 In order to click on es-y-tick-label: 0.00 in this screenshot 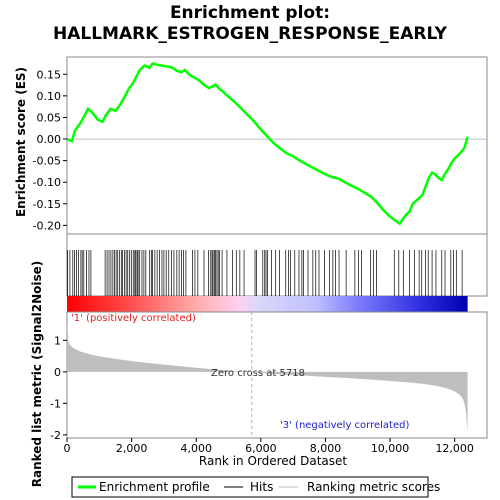, I will do `click(49, 139)`.